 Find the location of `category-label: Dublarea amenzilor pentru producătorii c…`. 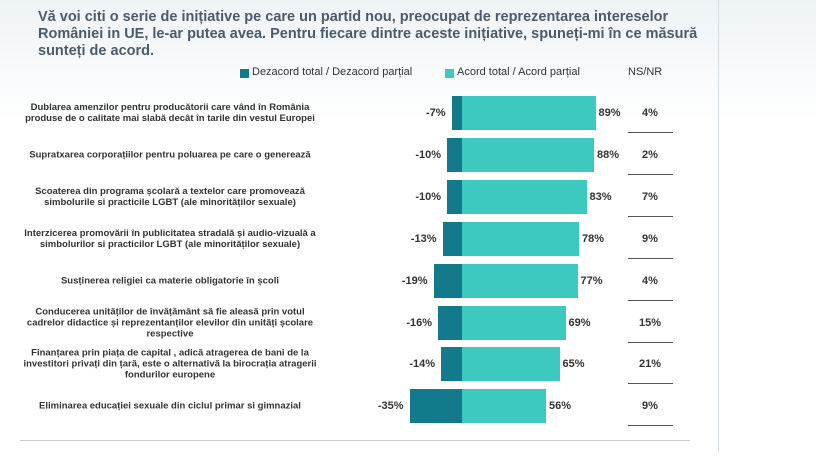

category-label: Dublarea amenzilor pentru producătorii c… is located at coordinates (170, 113).